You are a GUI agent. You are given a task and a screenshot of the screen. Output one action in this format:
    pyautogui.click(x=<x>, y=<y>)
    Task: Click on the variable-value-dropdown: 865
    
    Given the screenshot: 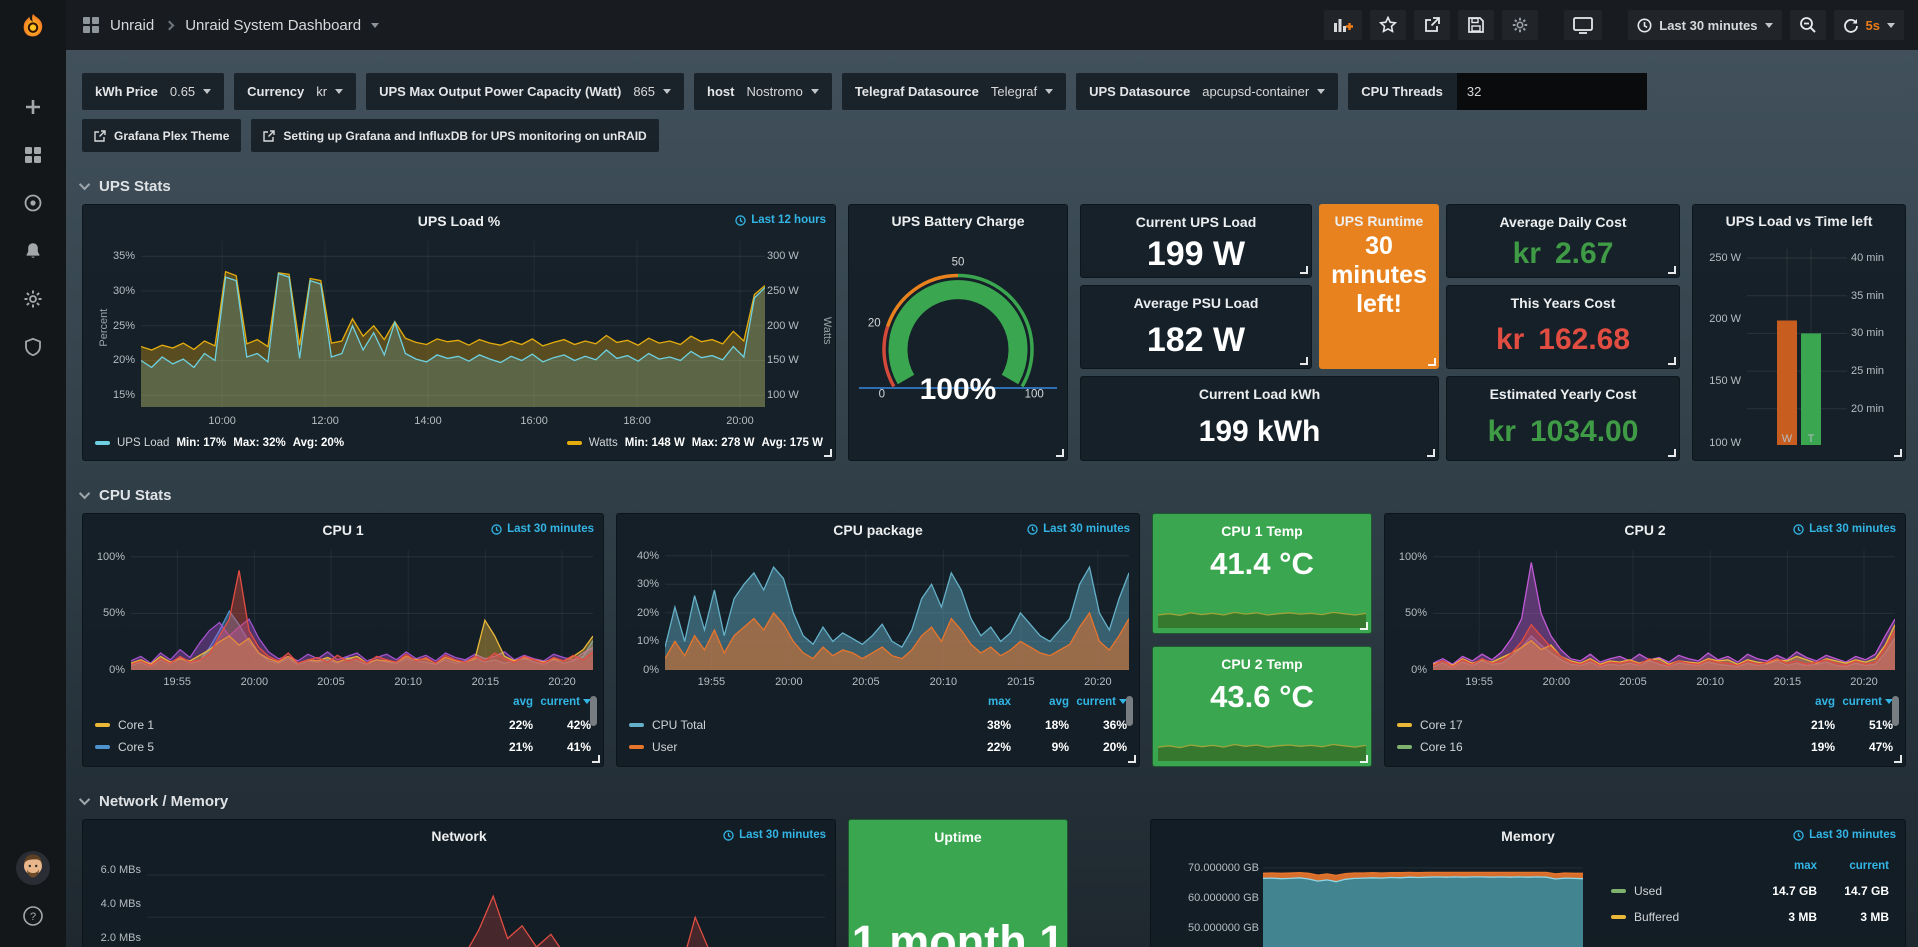 What is the action you would take?
    pyautogui.click(x=652, y=91)
    